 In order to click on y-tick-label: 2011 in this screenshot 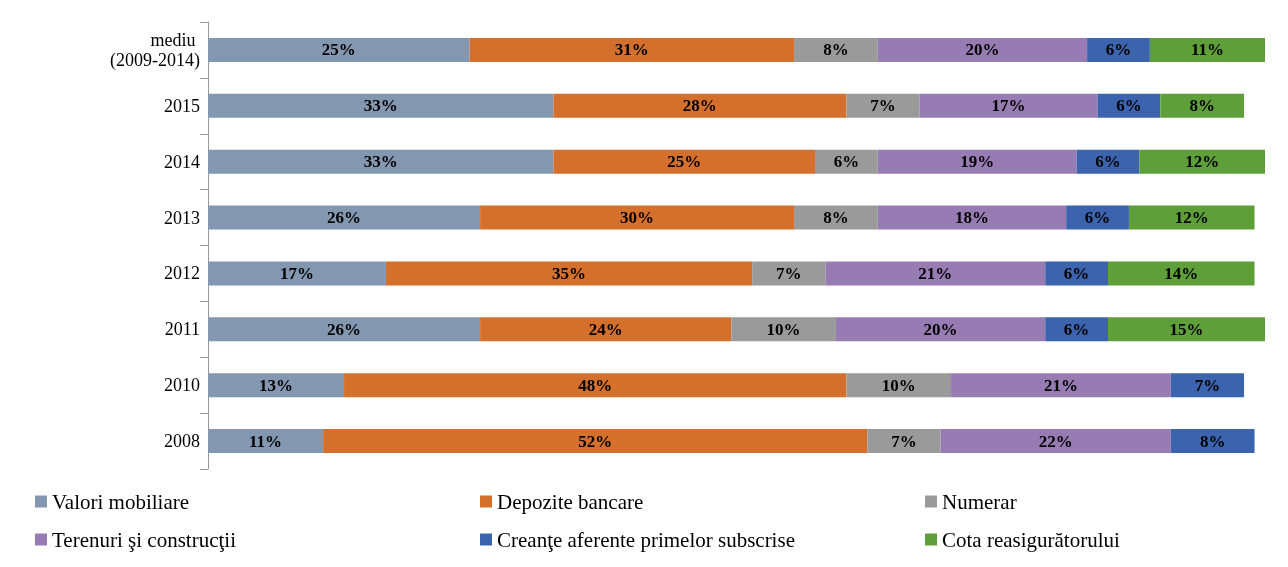, I will do `click(182, 329)`.